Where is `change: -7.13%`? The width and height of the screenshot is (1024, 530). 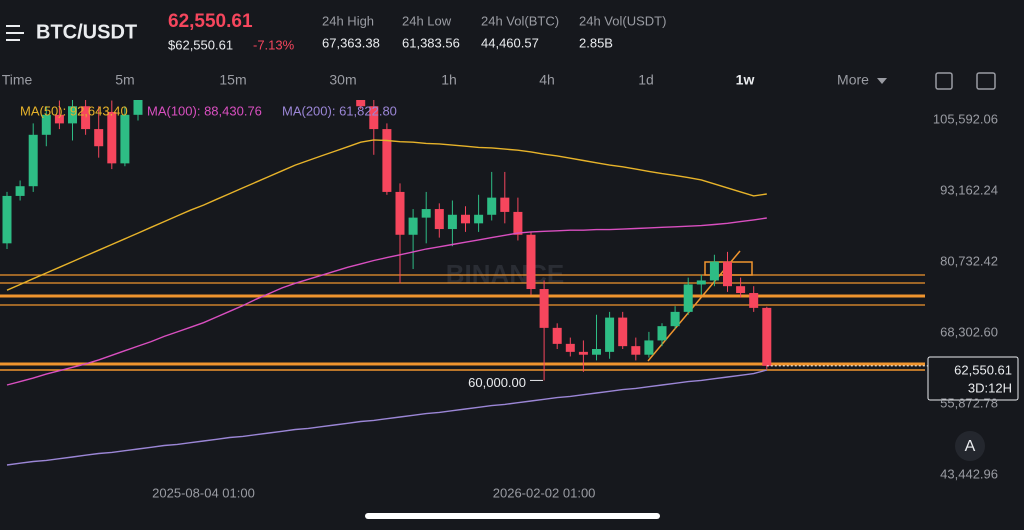 change: -7.13% is located at coordinates (274, 44).